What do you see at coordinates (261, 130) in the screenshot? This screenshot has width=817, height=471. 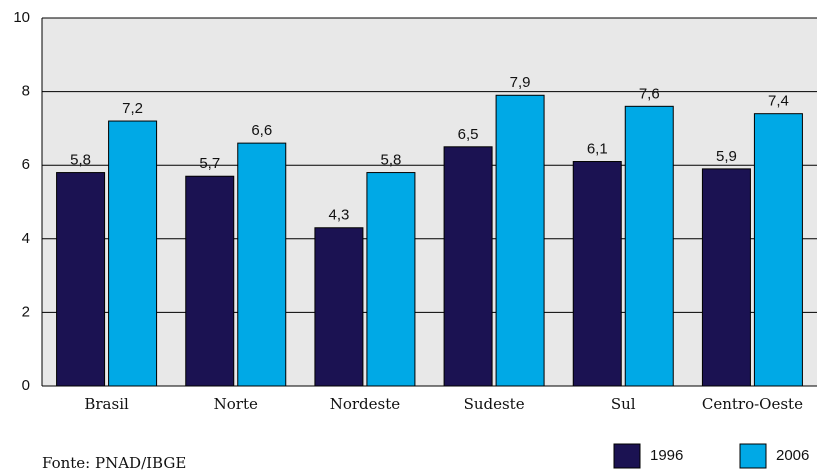 I see `data-label: 6,6` at bounding box center [261, 130].